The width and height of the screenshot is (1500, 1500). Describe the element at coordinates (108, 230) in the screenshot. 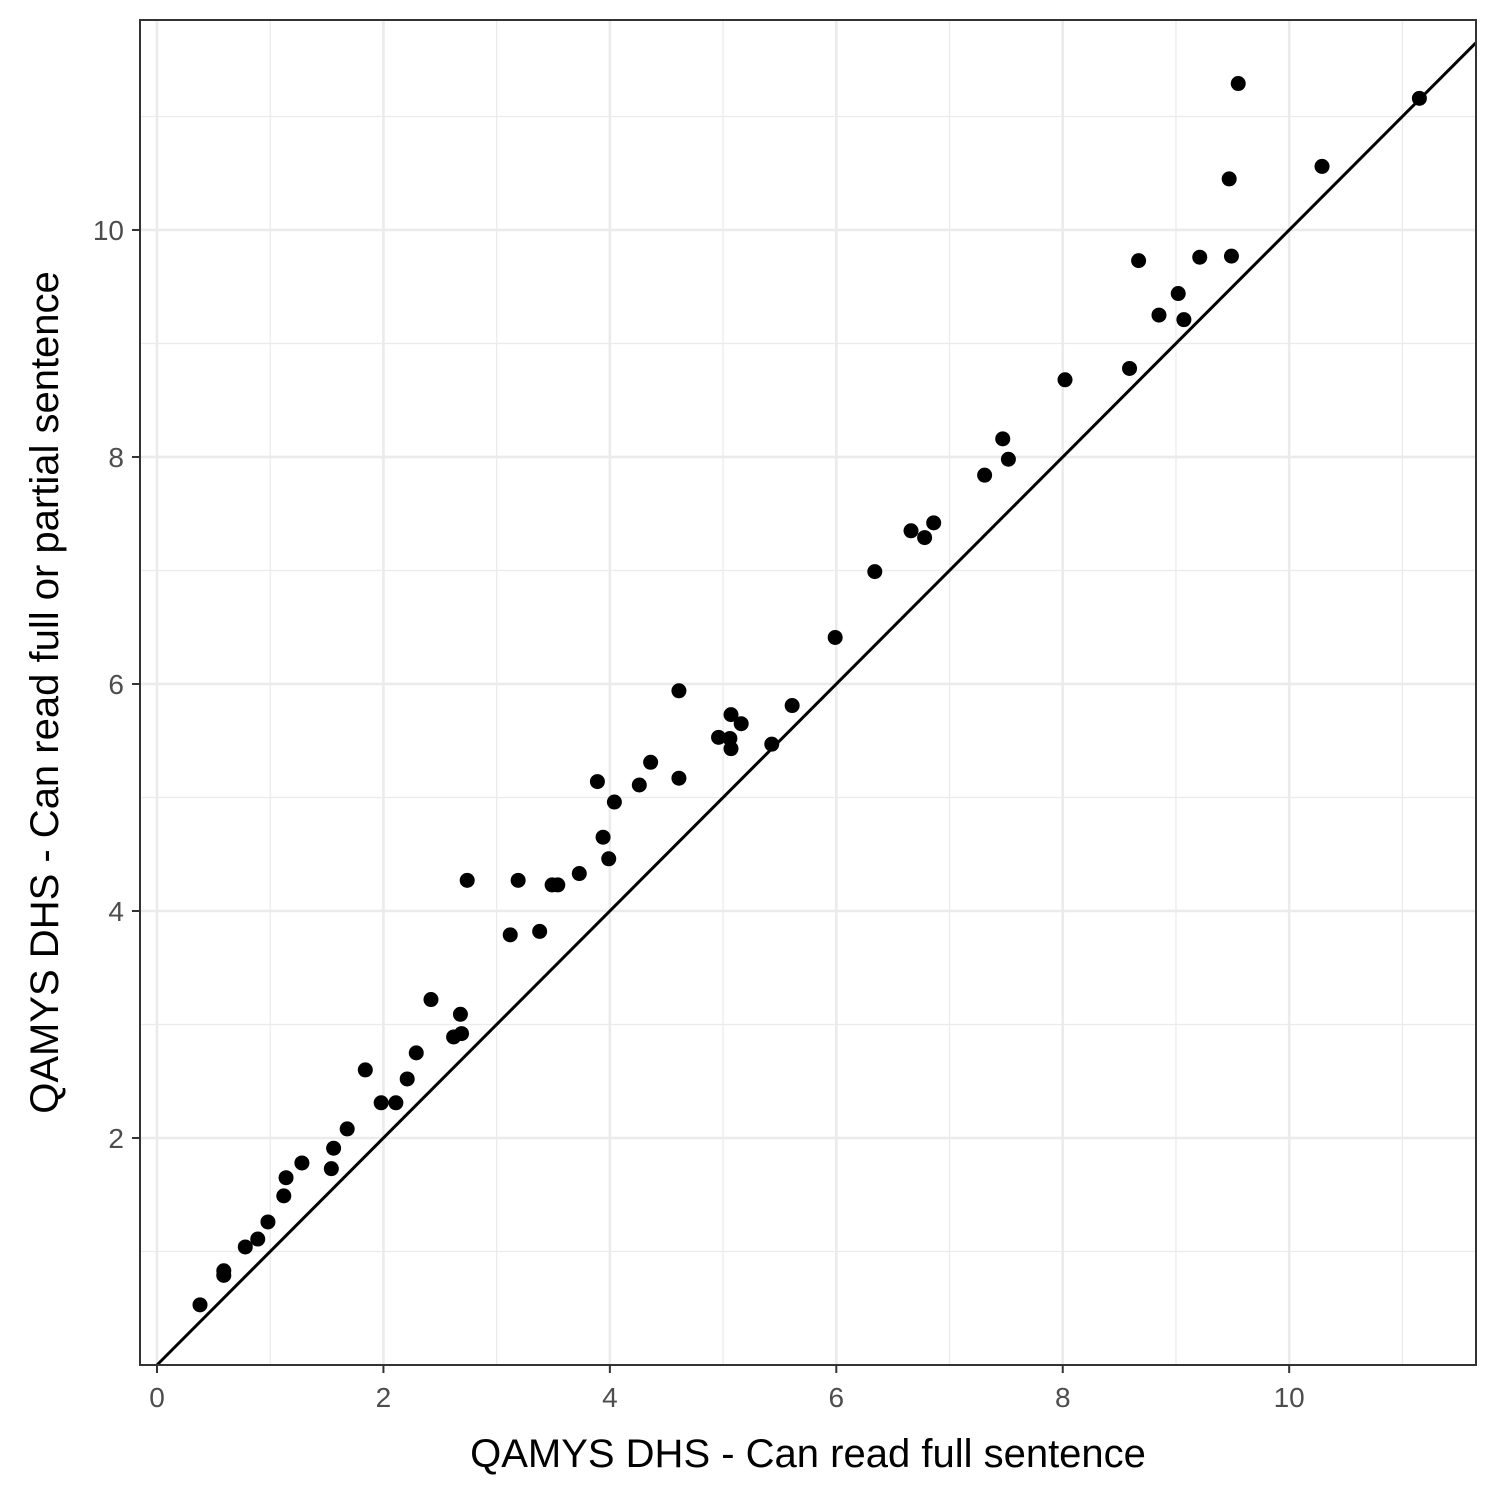

I see `y-tick-label: 10` at that location.